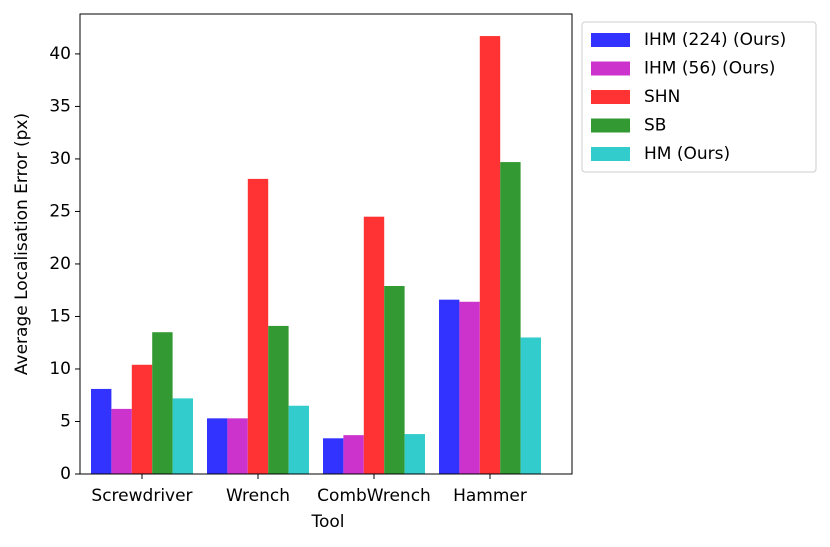  Describe the element at coordinates (60, 369) in the screenshot. I see `y-tick-label: 10` at that location.